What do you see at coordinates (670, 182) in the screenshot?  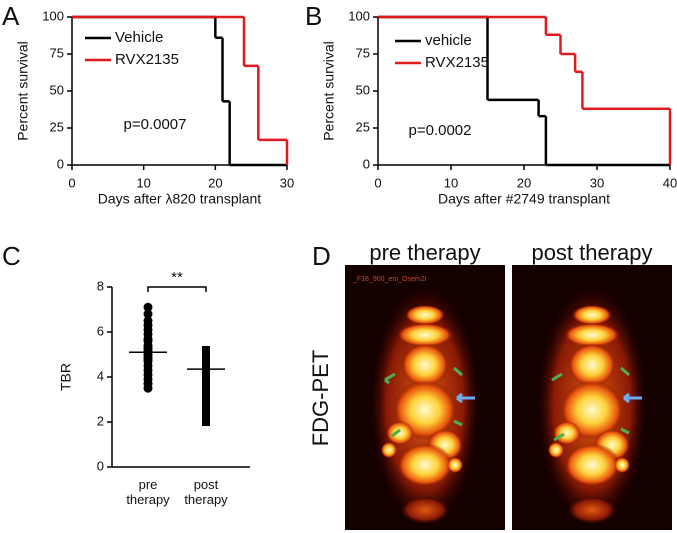 I see `x-tick-label: 40` at bounding box center [670, 182].